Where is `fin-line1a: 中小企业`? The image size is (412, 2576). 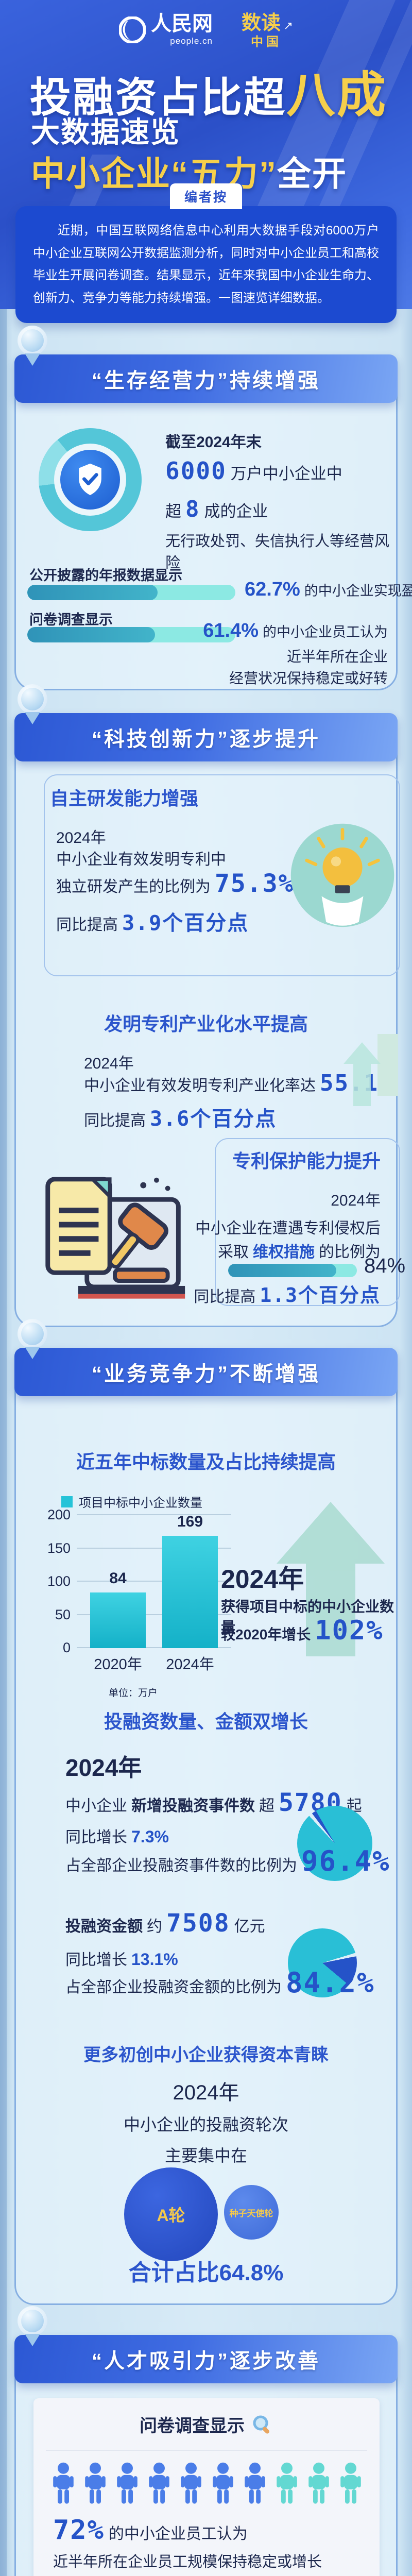
fin-line1a: 中小企业 is located at coordinates (96, 1806).